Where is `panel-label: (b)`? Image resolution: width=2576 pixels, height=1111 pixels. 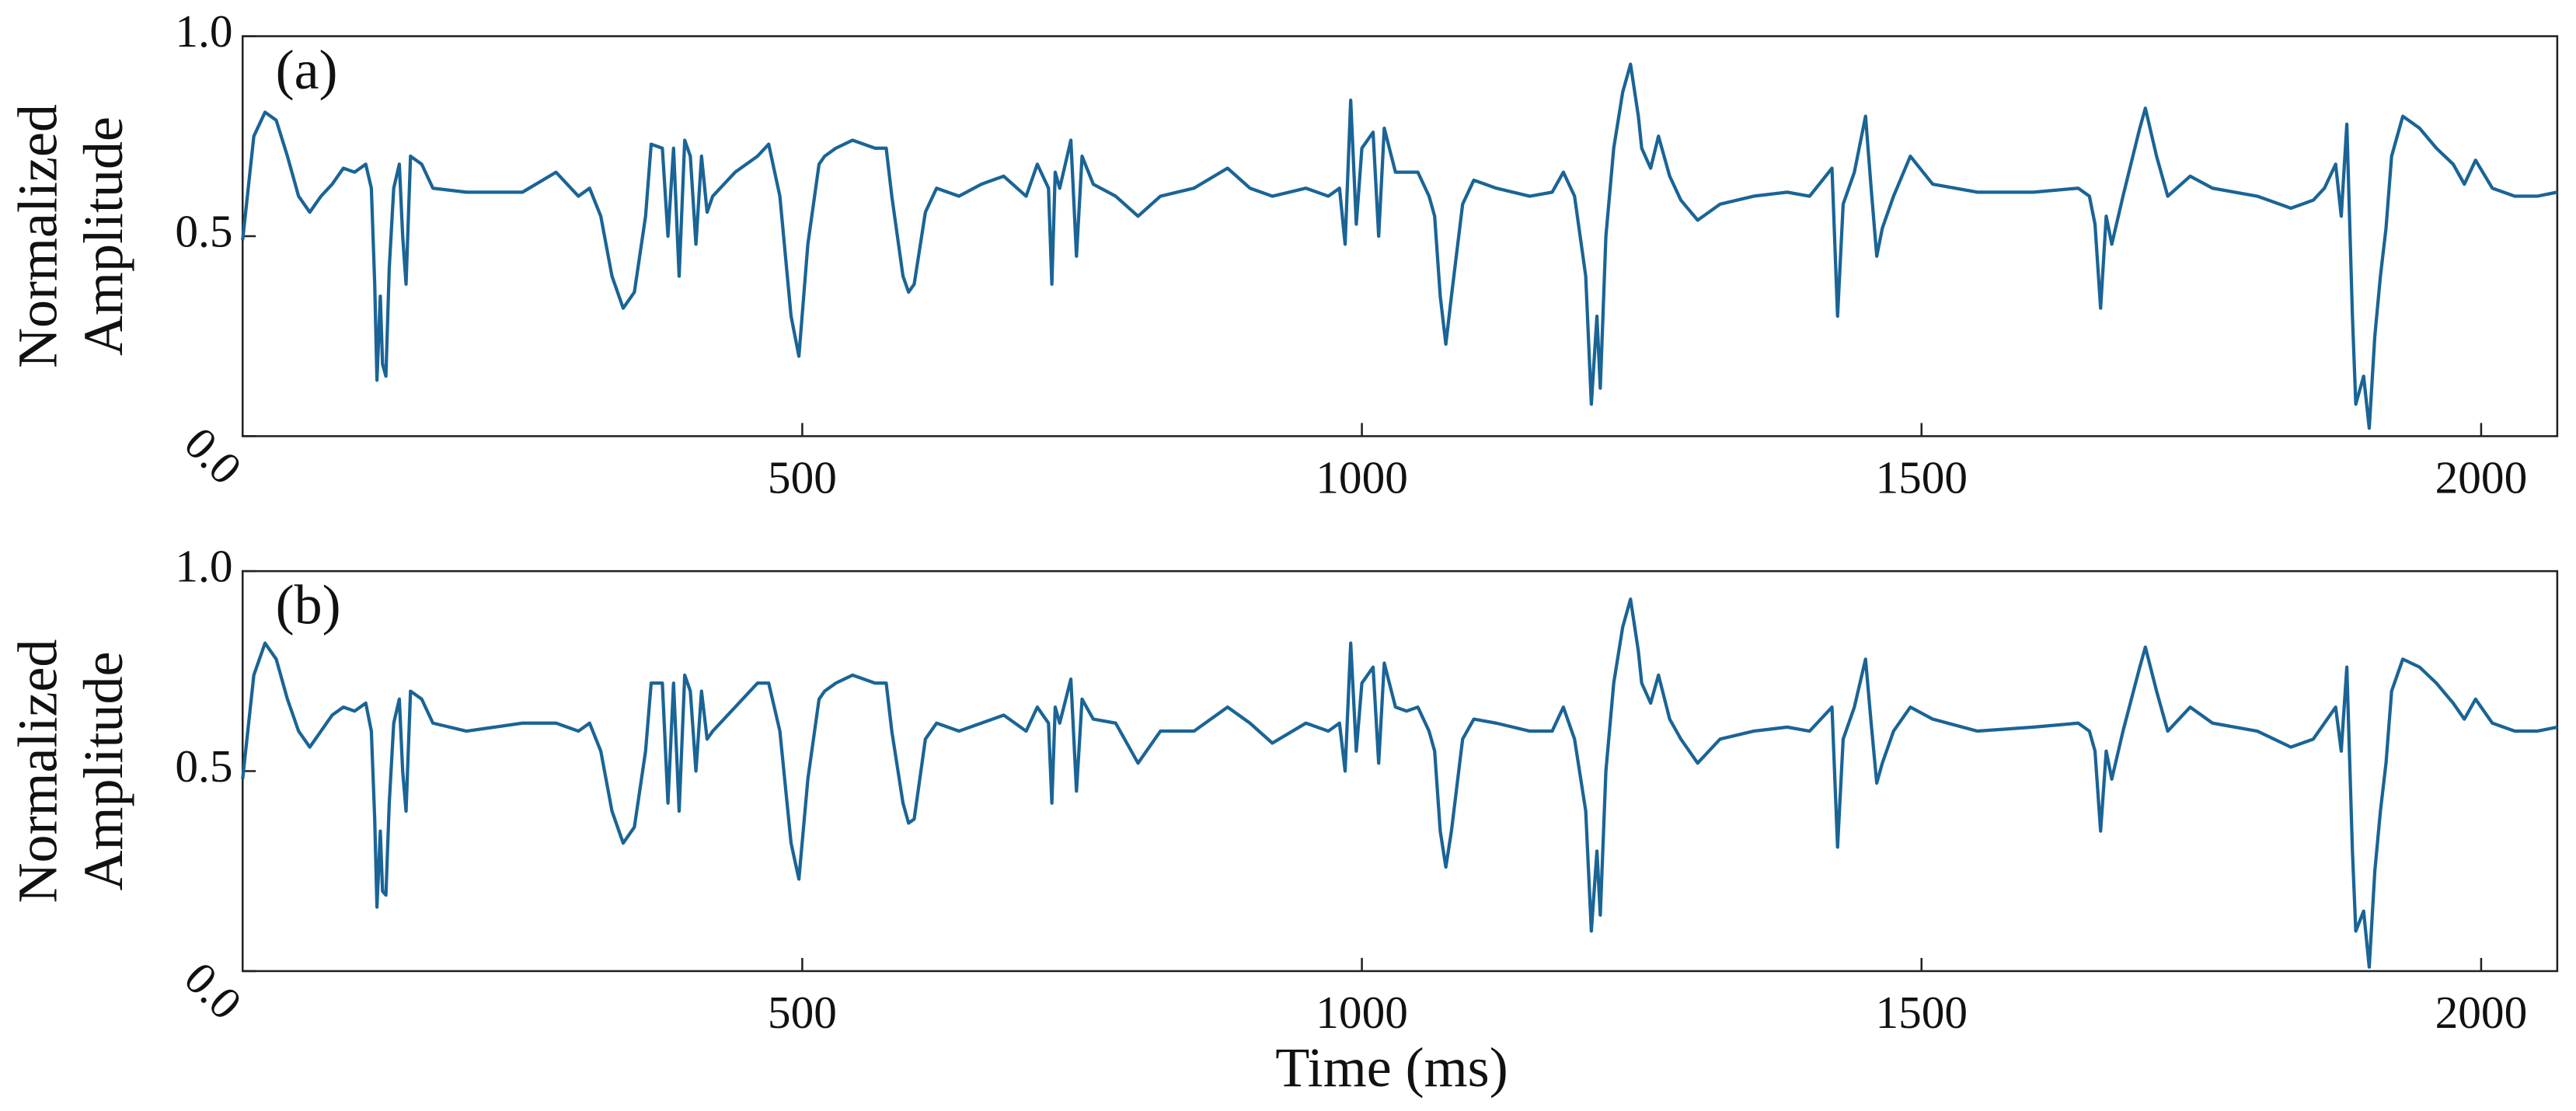
panel-label: (b) is located at coordinates (308, 605).